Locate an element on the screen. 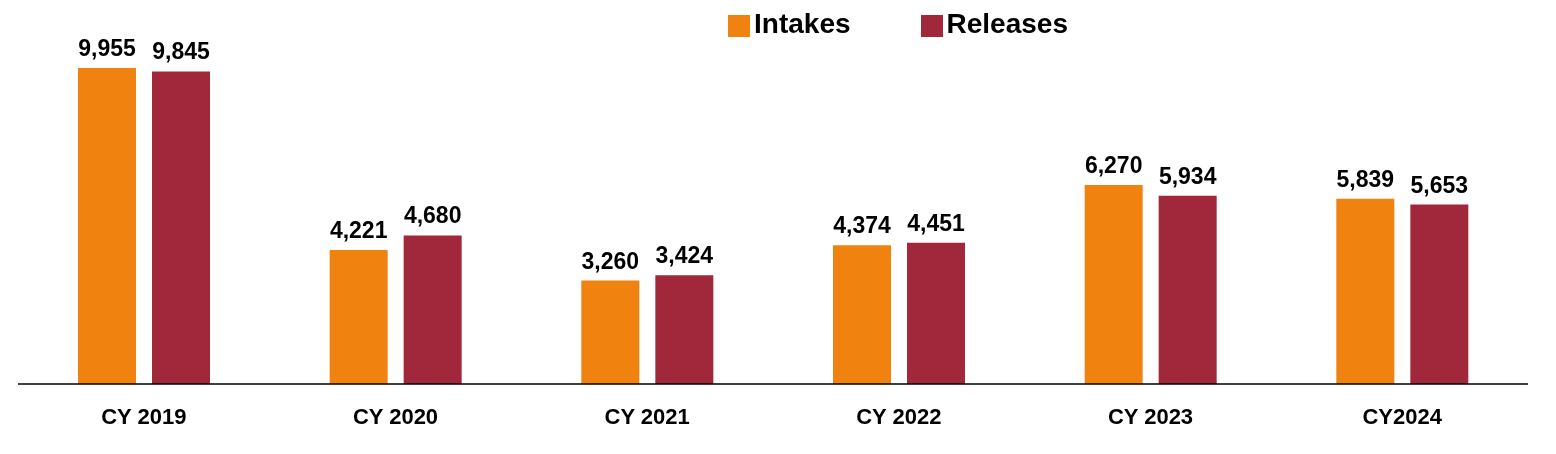 This screenshot has height=454, width=1556. data-label: 4,451 is located at coordinates (936, 222).